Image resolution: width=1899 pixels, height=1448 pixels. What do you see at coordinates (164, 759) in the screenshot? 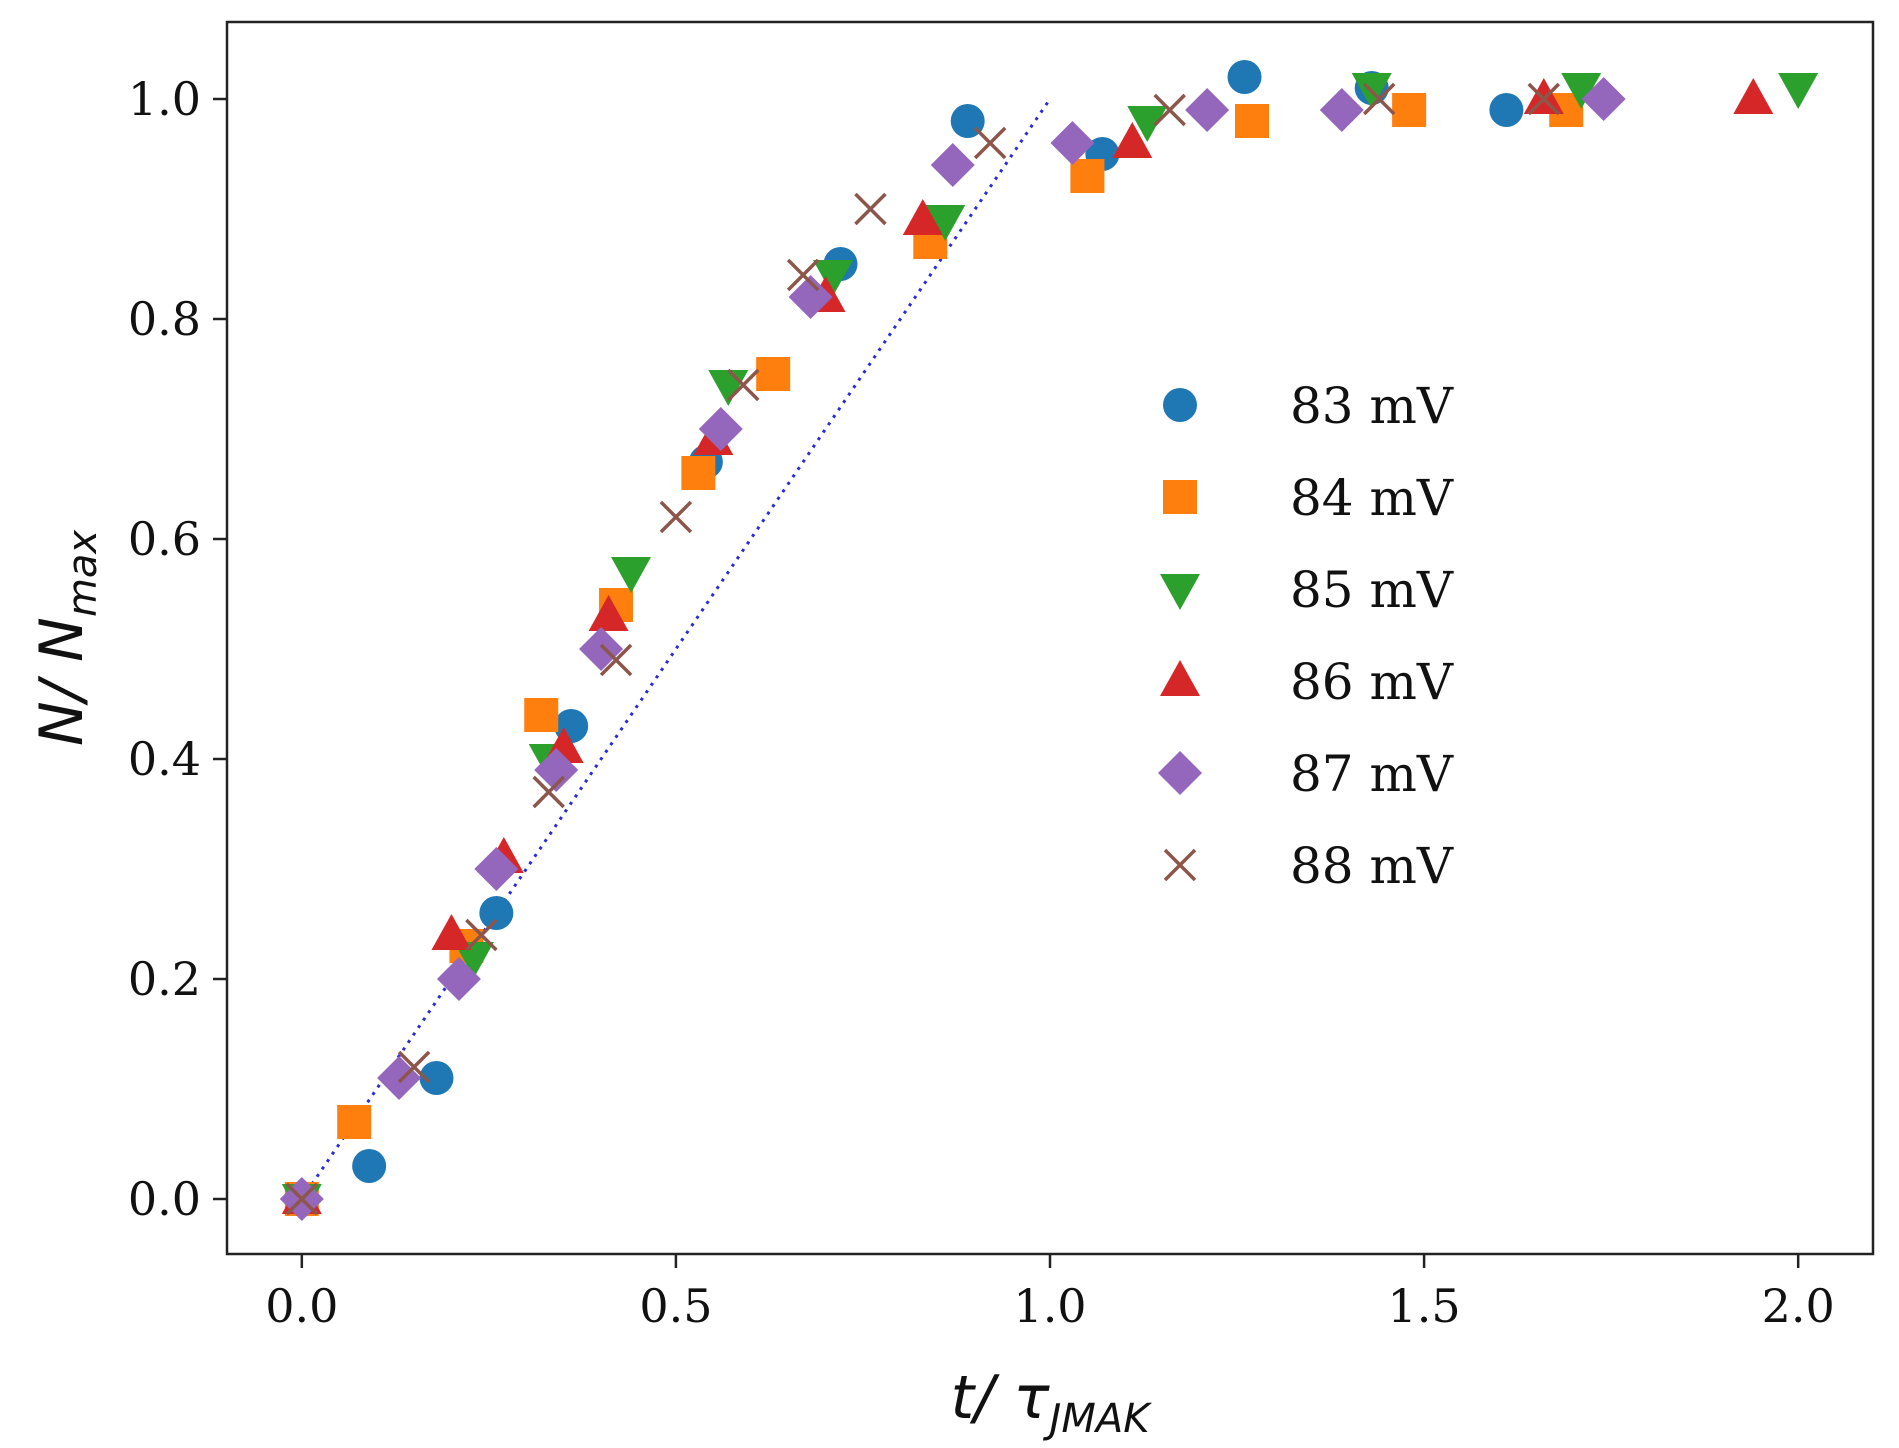
I see `y-tick-label: 0.4` at bounding box center [164, 759].